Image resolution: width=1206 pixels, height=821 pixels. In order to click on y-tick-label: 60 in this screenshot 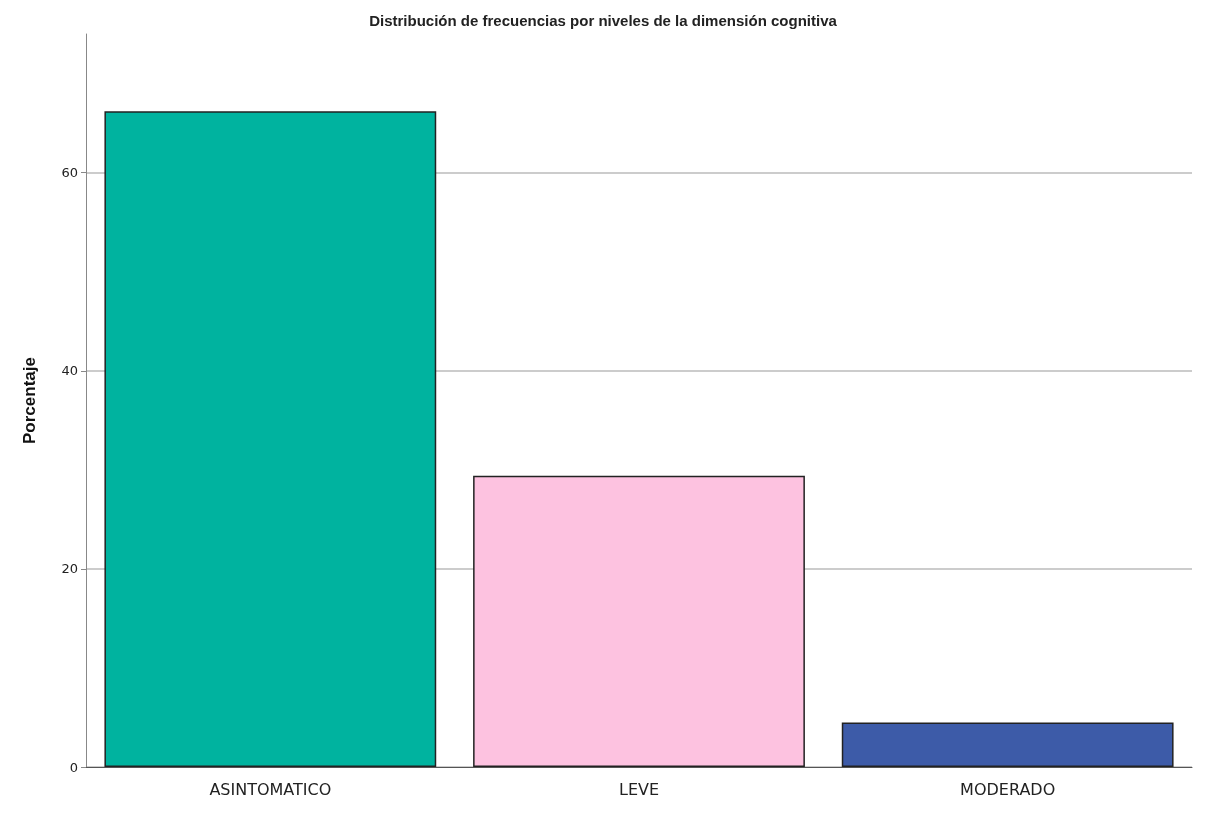, I will do `click(69, 173)`.